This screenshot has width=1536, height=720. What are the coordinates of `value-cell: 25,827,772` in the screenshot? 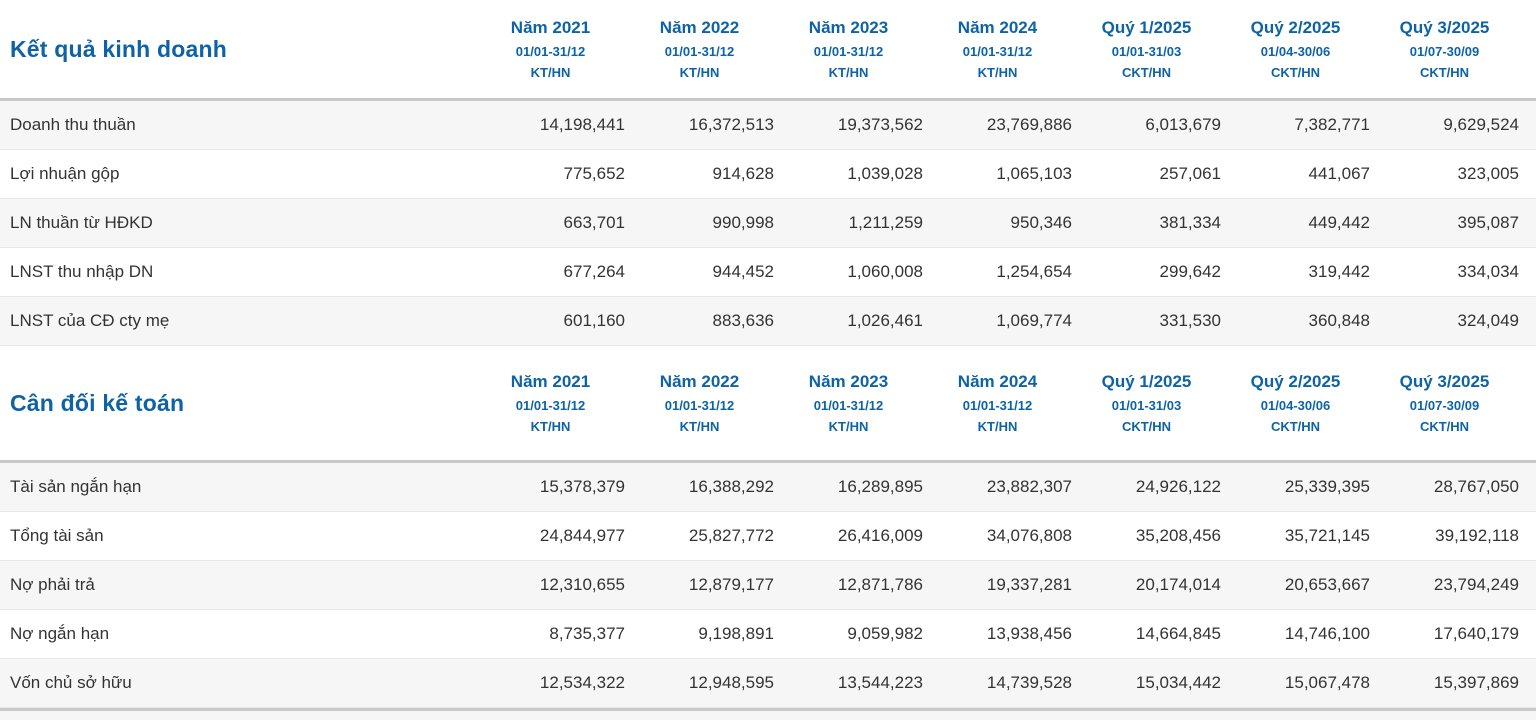 It's located at (731, 535).